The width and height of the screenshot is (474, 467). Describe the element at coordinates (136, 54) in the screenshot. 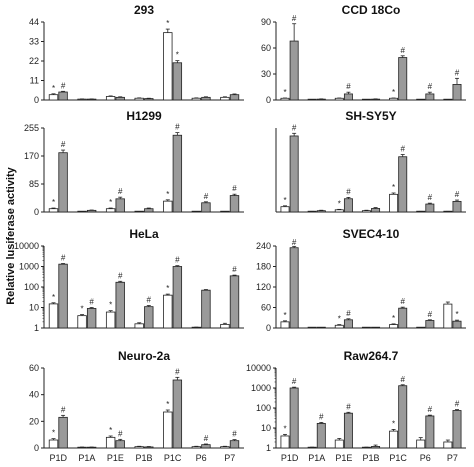

I see `panel-0: 293 0 11 22 33 44 * # * *` at that location.